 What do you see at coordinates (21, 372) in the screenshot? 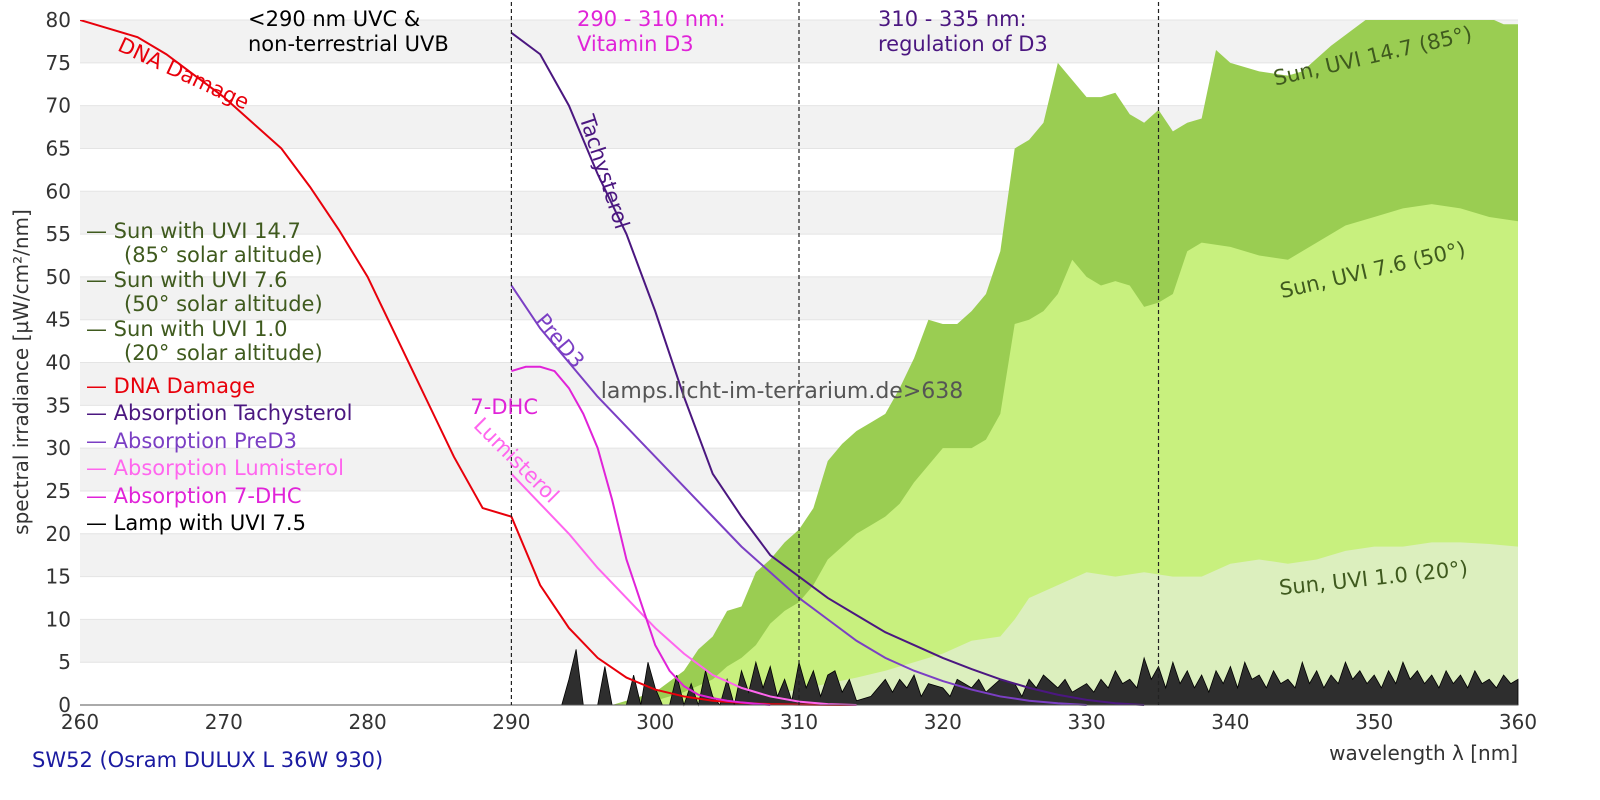
I see `y-axis-title: spectral irradiance [µW/cm²/nm]` at bounding box center [21, 372].